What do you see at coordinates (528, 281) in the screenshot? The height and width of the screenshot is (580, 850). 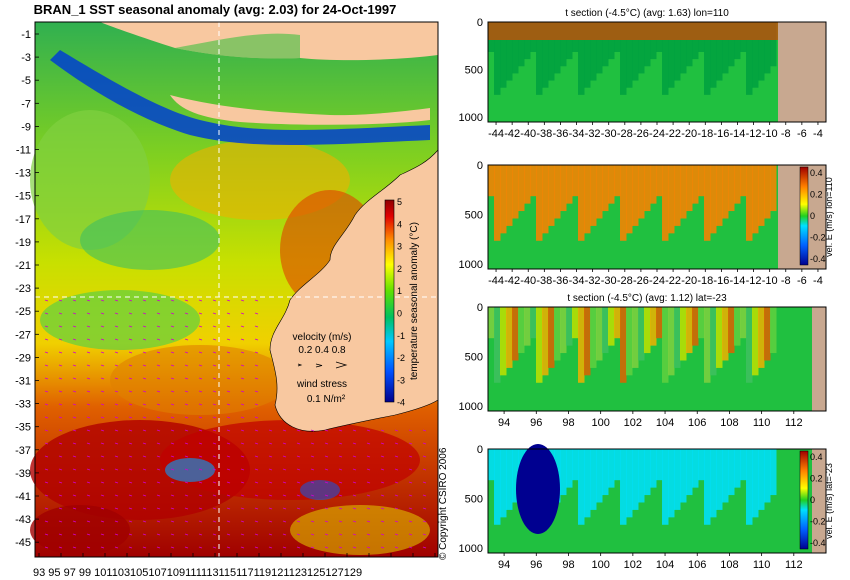 I see `panel-x-tick: -40` at bounding box center [528, 281].